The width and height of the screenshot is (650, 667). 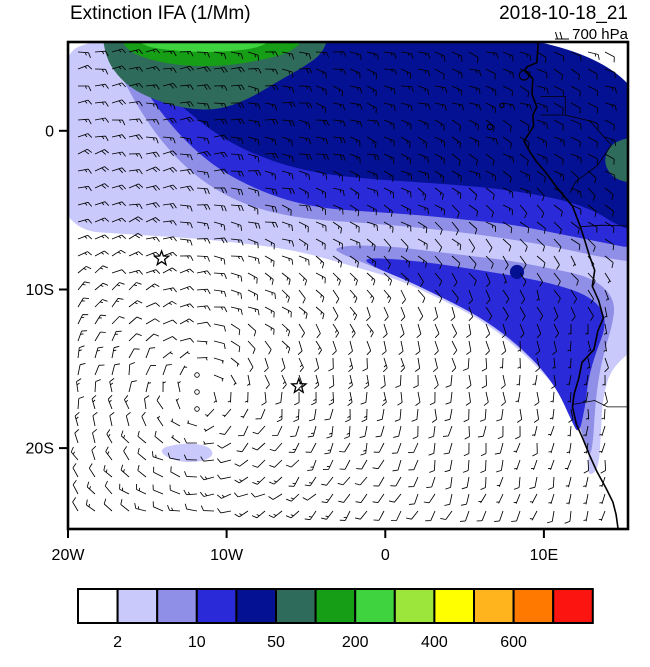 What do you see at coordinates (355, 642) in the screenshot?
I see `colorbar-label: 200` at bounding box center [355, 642].